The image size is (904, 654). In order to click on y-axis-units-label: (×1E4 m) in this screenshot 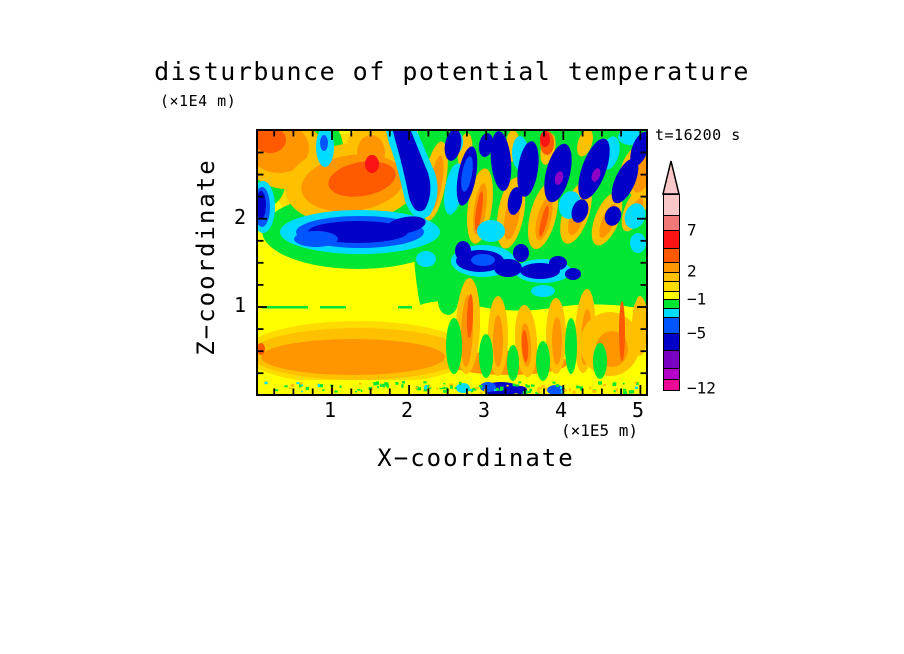, I will do `click(198, 101)`.